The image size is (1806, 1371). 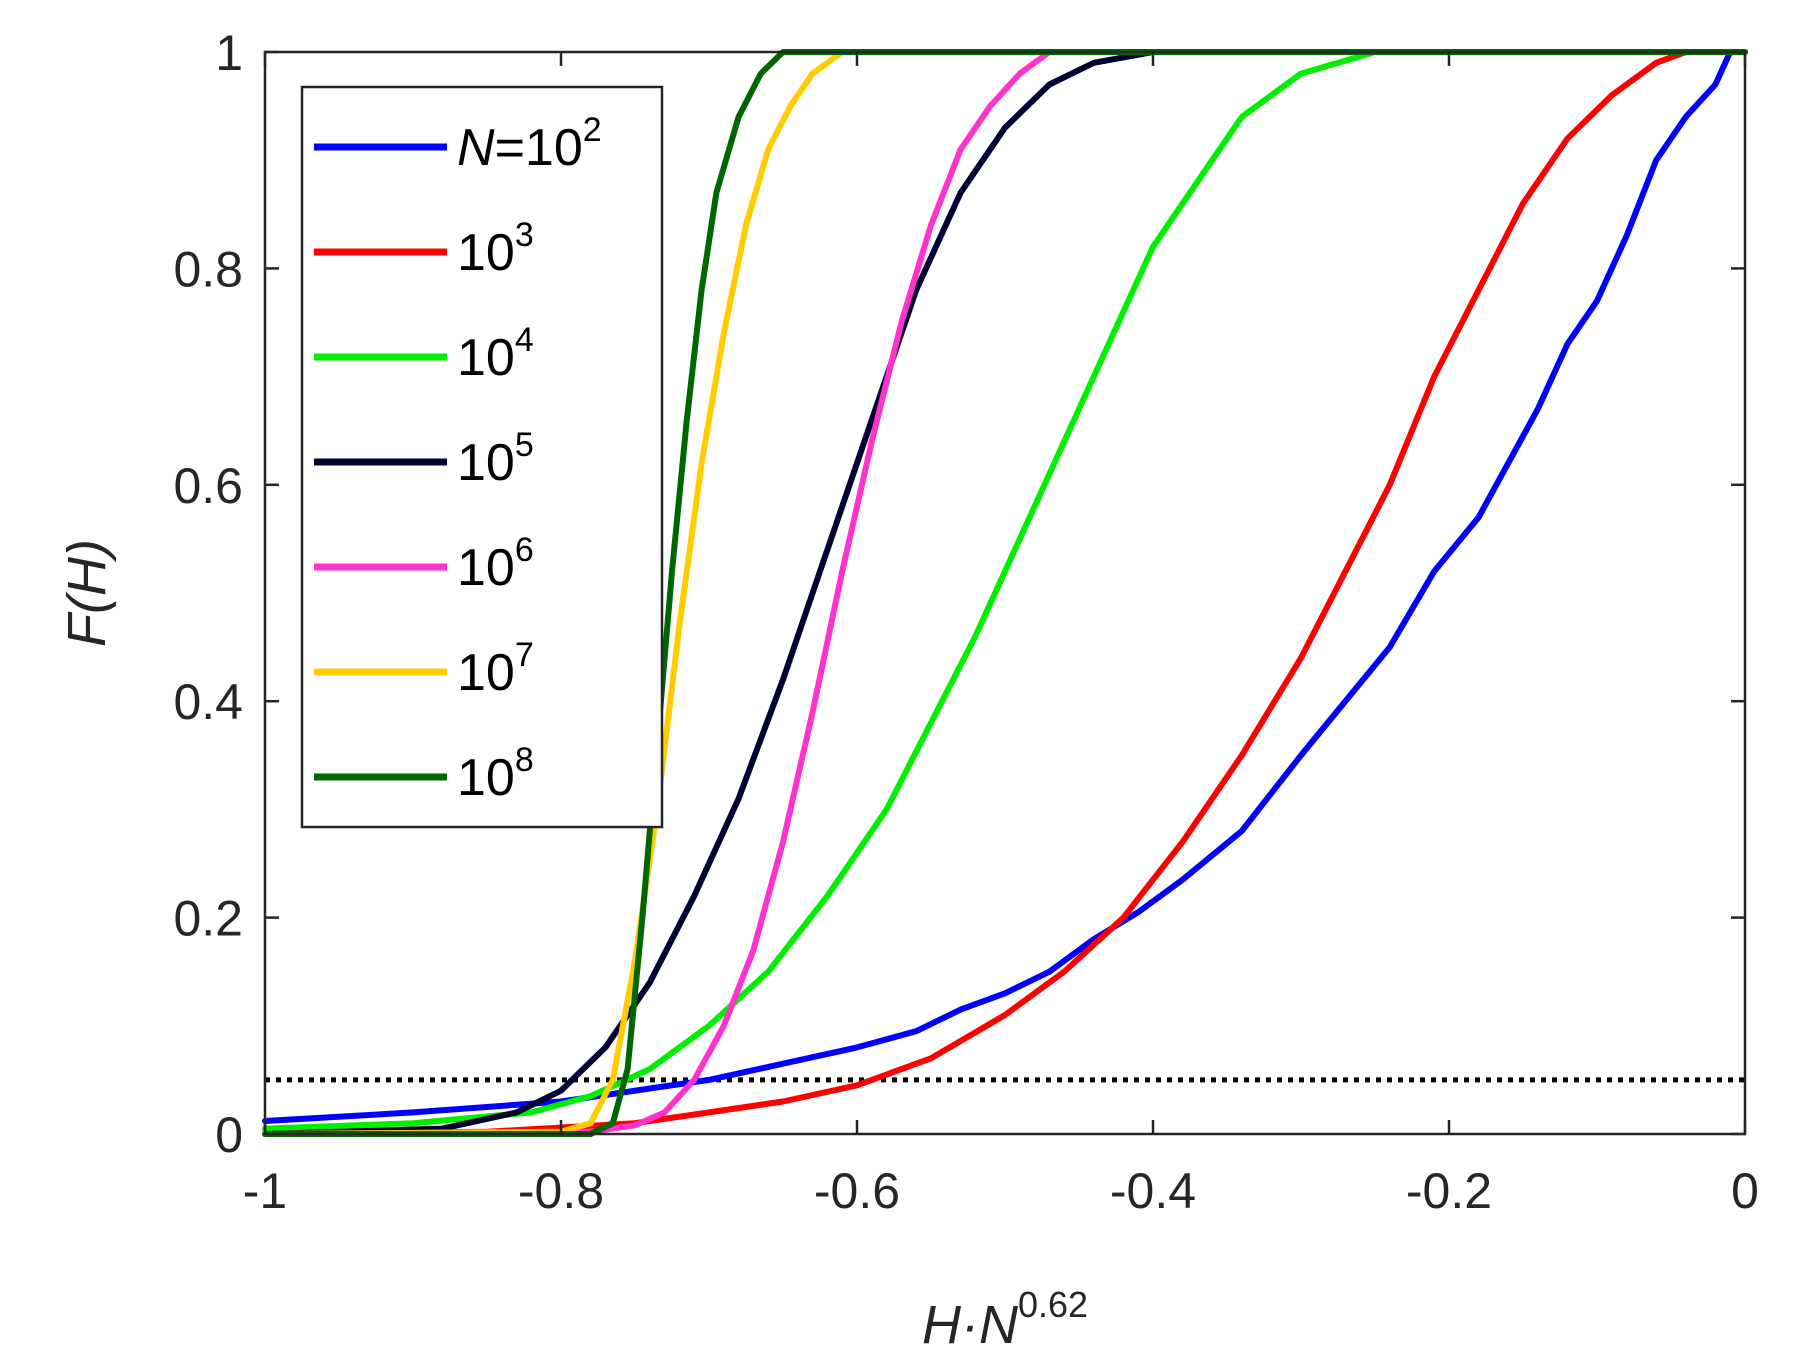 What do you see at coordinates (1449, 1191) in the screenshot?
I see `x-tick-label: -0.2` at bounding box center [1449, 1191].